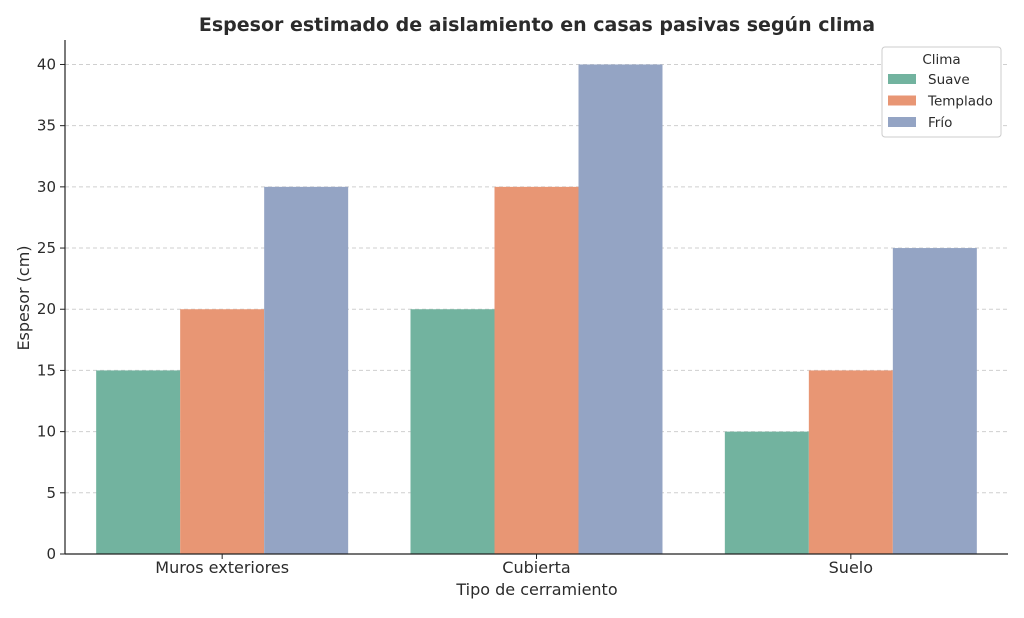 The height and width of the screenshot is (618, 1024). Describe the element at coordinates (941, 60) in the screenshot. I see `legend-title: Clima` at that location.